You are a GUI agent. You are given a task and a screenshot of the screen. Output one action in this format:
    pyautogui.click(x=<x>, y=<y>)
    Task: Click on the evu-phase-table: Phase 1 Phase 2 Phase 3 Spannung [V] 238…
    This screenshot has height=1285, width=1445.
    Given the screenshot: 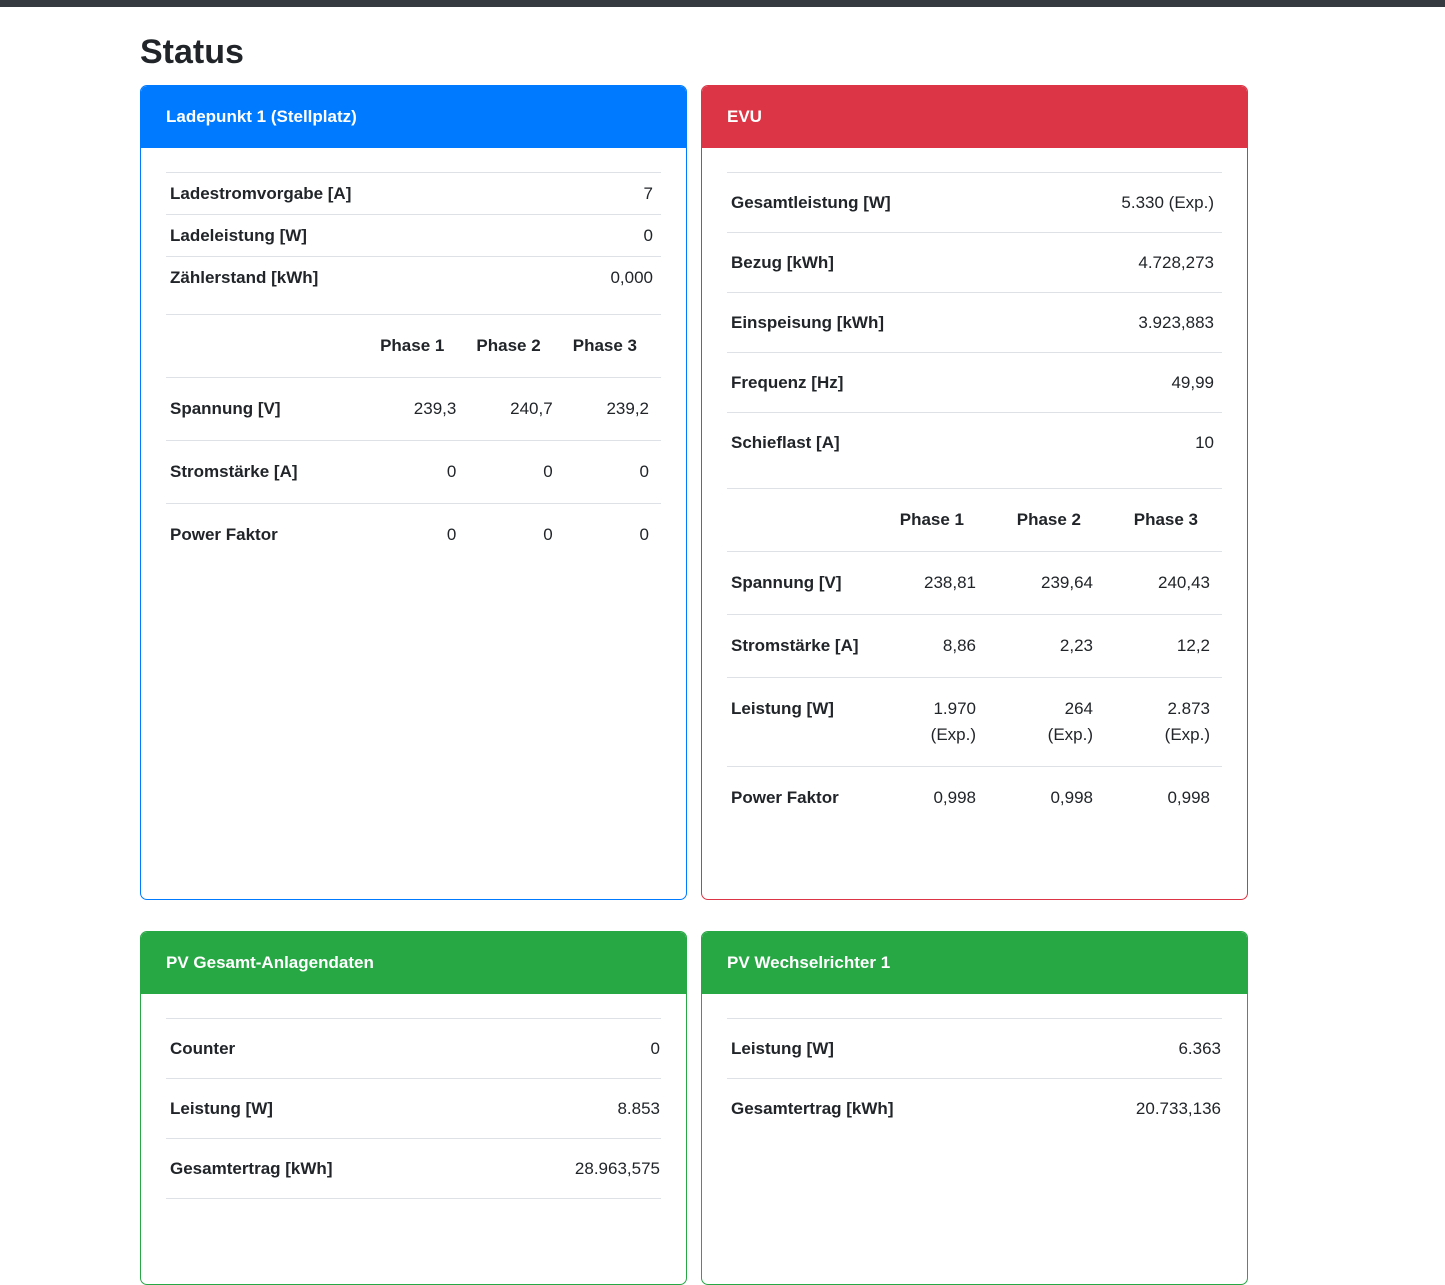 What is the action you would take?
    pyautogui.click(x=974, y=658)
    